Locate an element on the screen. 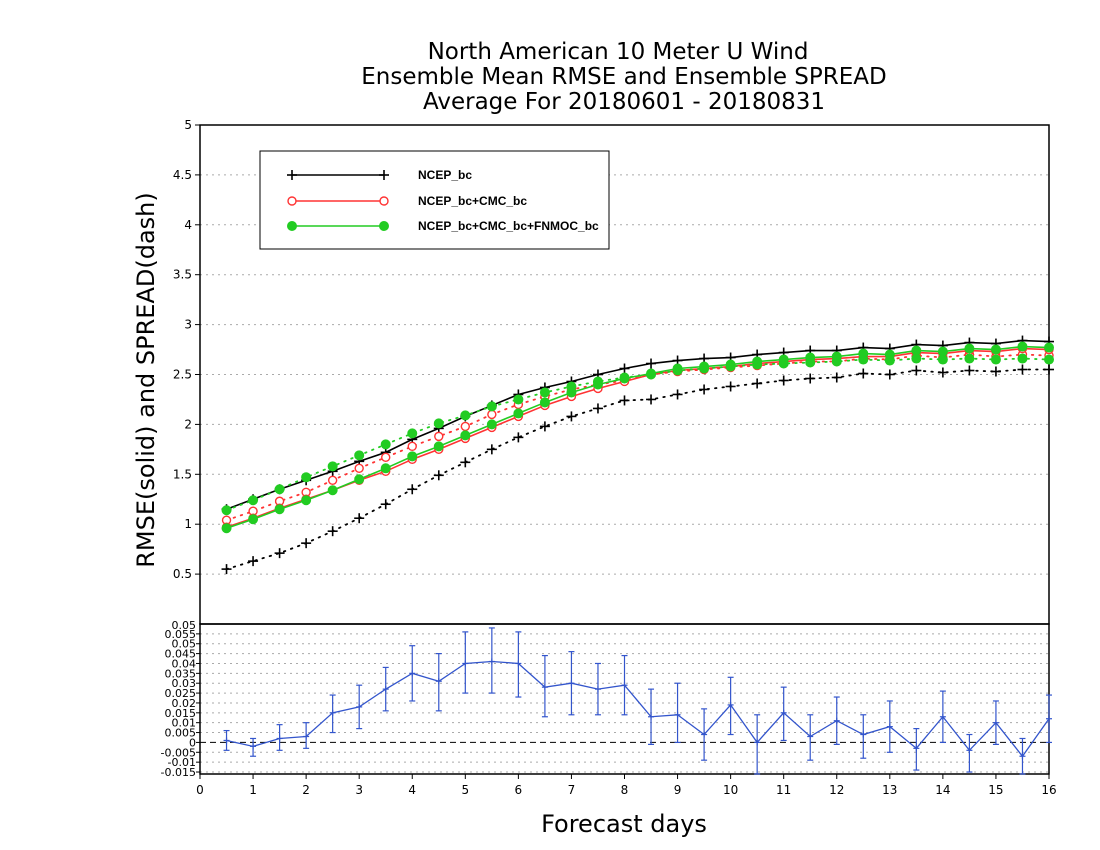 Image resolution: width=1100 pixels, height=850 pixels. y-tick-label-bottom: 0.025 is located at coordinates (181, 693).